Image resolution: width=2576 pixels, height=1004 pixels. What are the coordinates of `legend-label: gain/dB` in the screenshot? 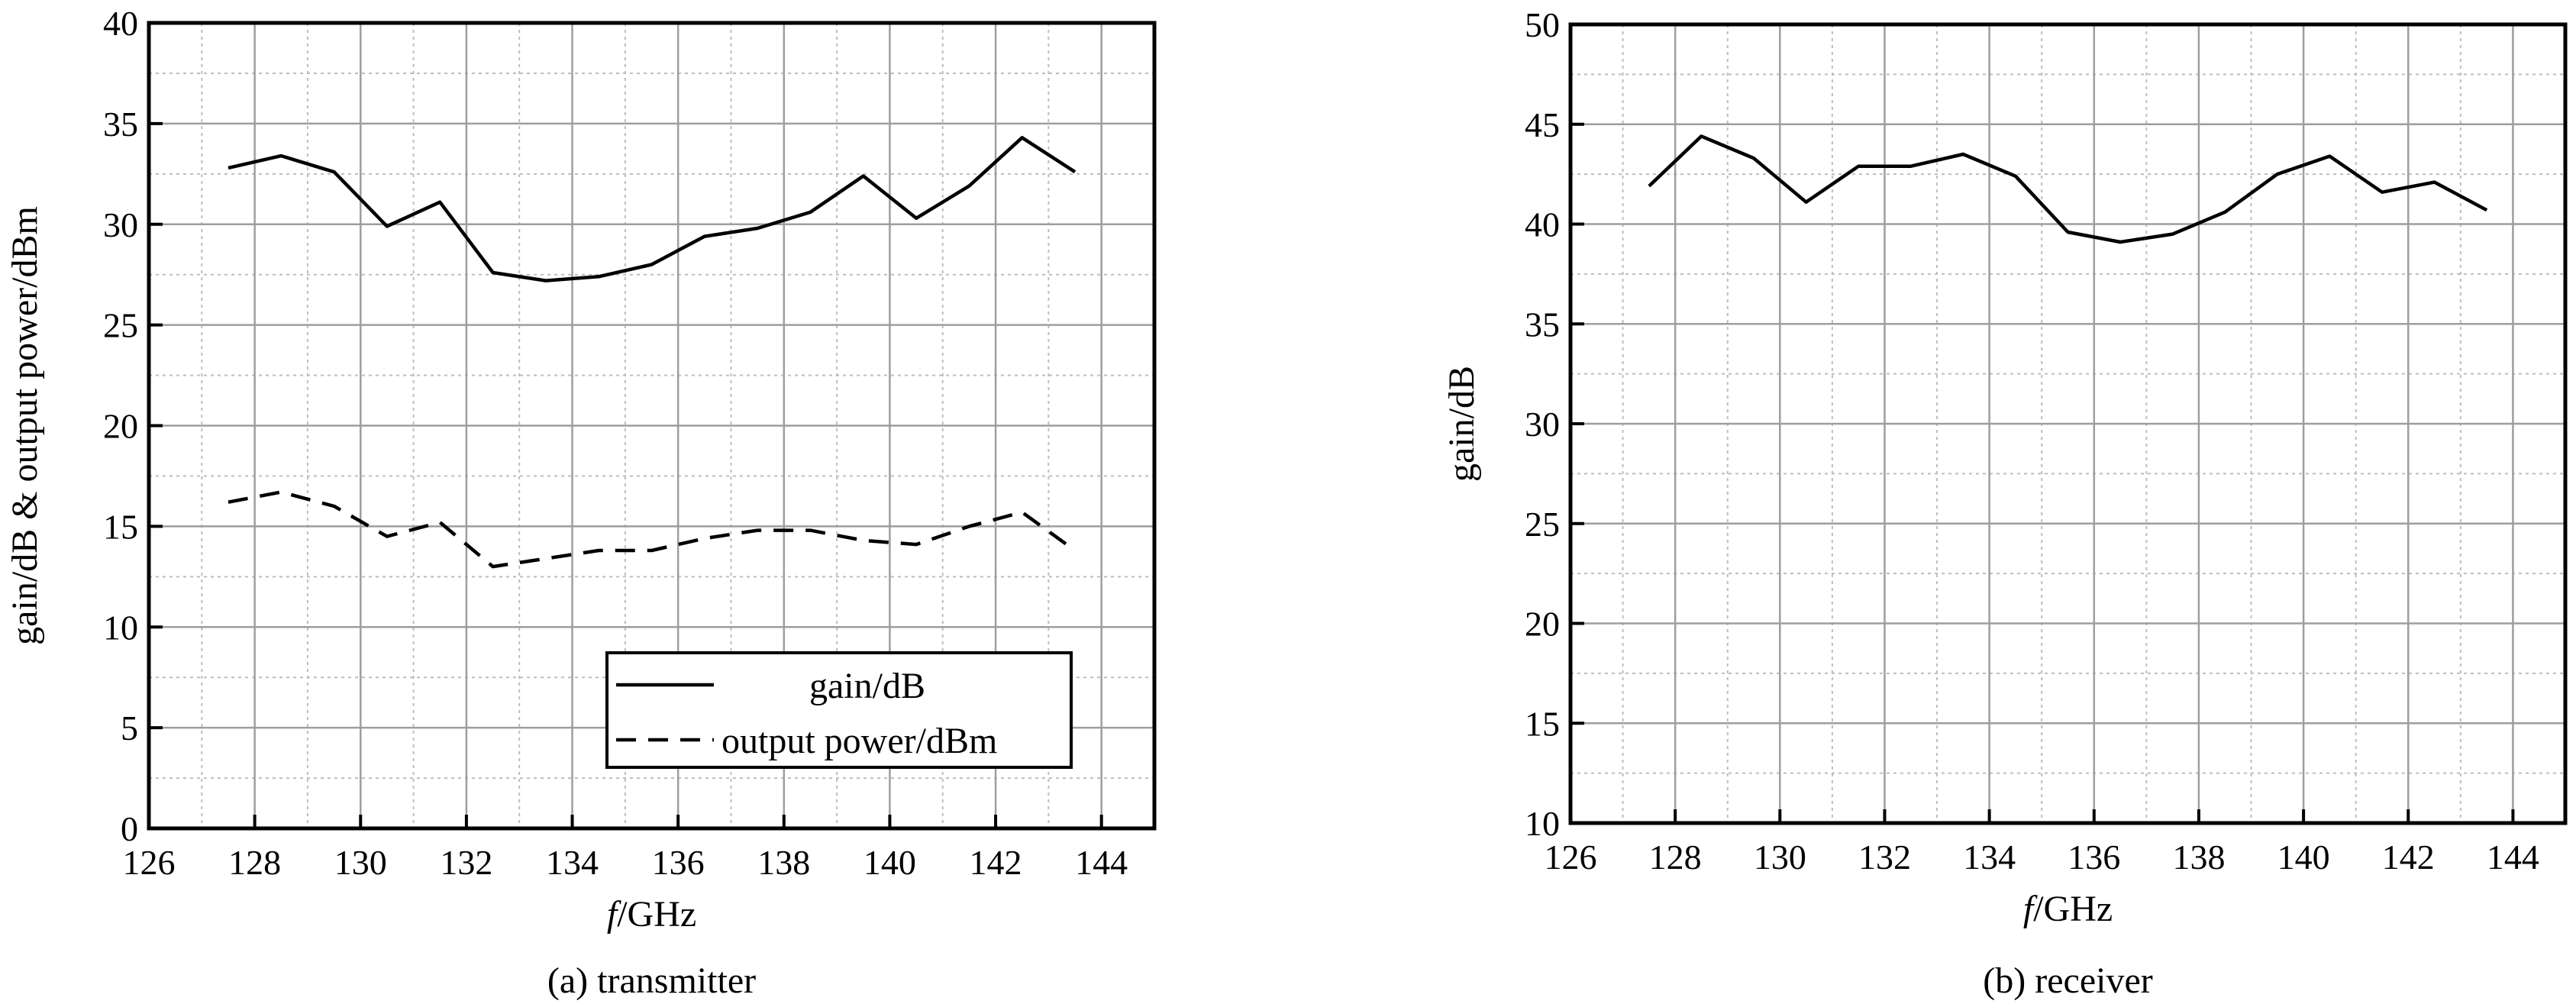 It's located at (867, 686).